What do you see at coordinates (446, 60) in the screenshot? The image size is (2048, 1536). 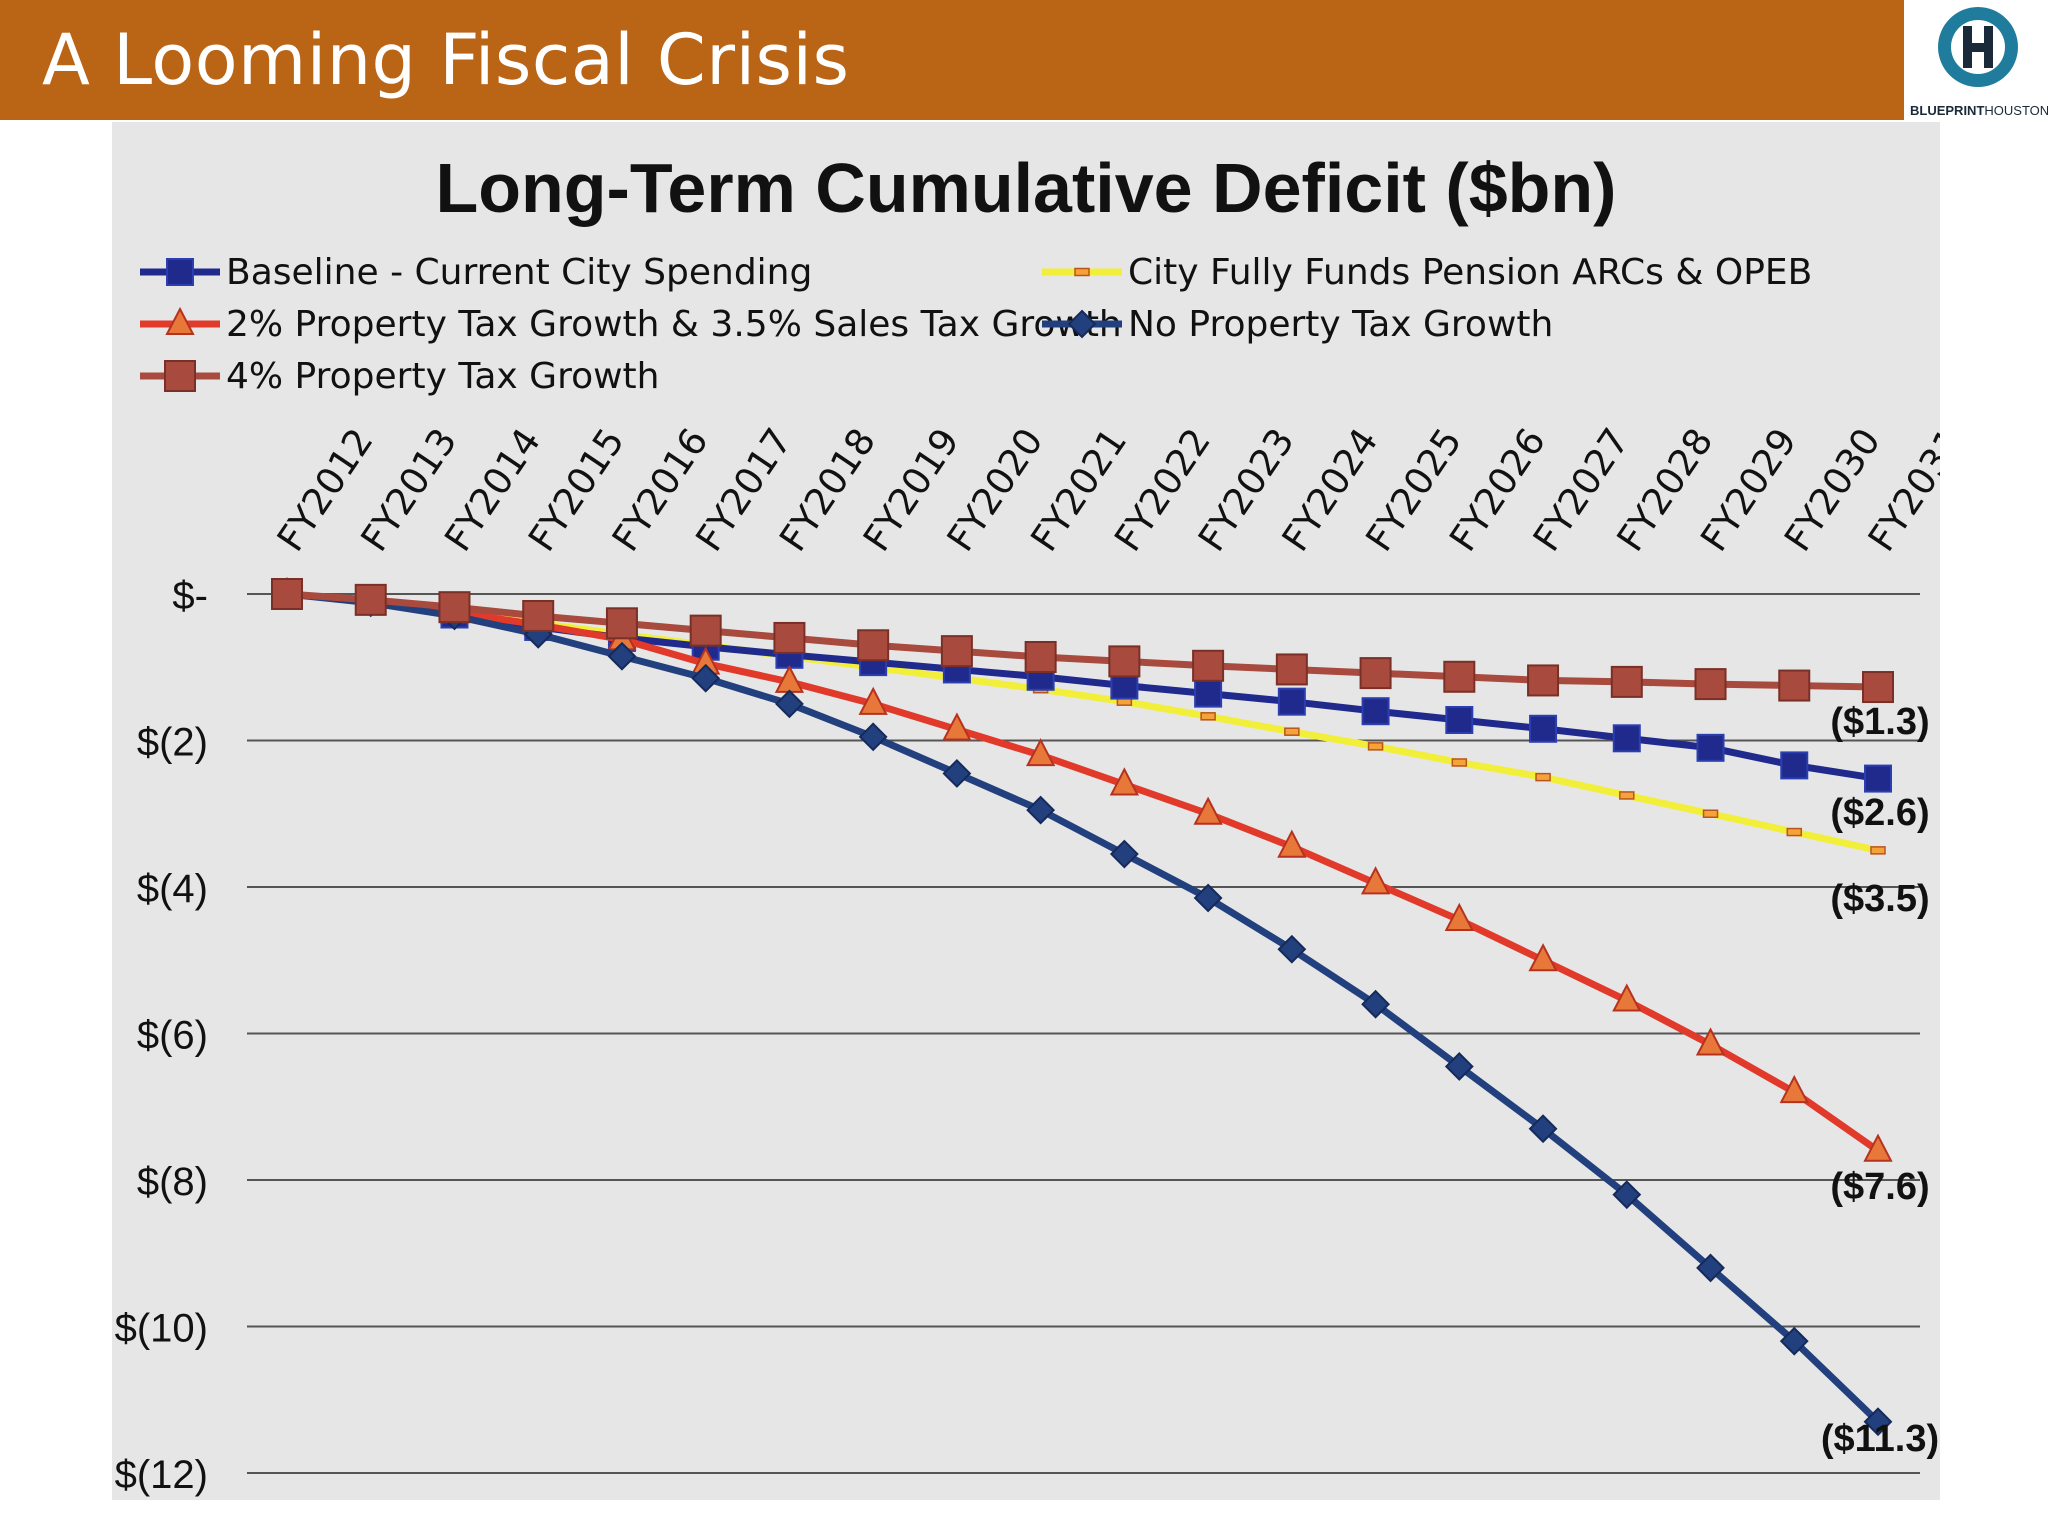 I see `slide-title: A Looming Fiscal Crisis` at bounding box center [446, 60].